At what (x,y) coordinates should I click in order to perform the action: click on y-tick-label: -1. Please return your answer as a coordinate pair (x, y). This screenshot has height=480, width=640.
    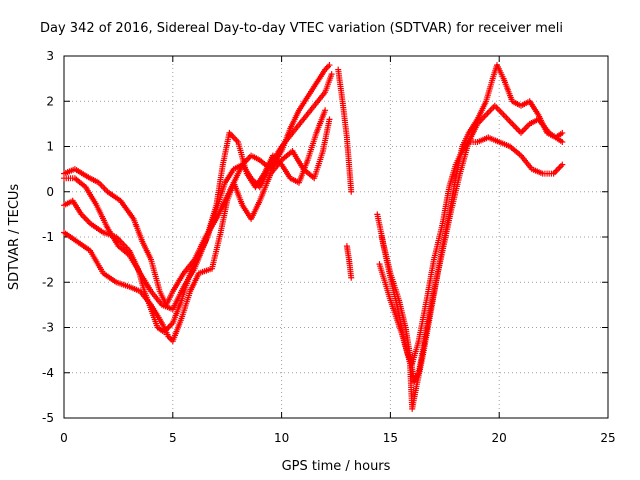
    Looking at the image, I should click on (48, 237).